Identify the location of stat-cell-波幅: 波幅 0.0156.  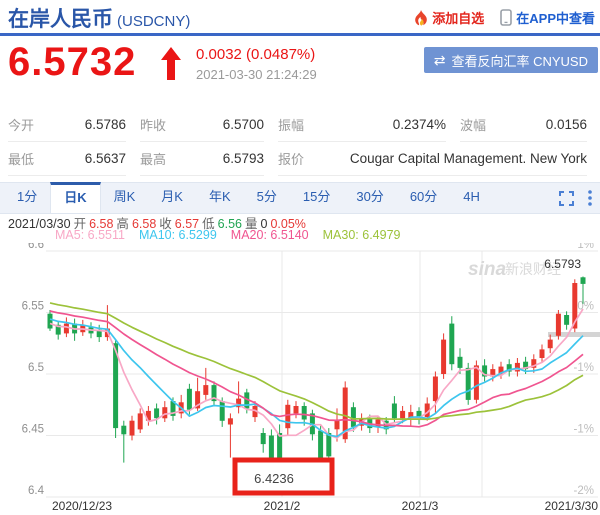
(523, 125).